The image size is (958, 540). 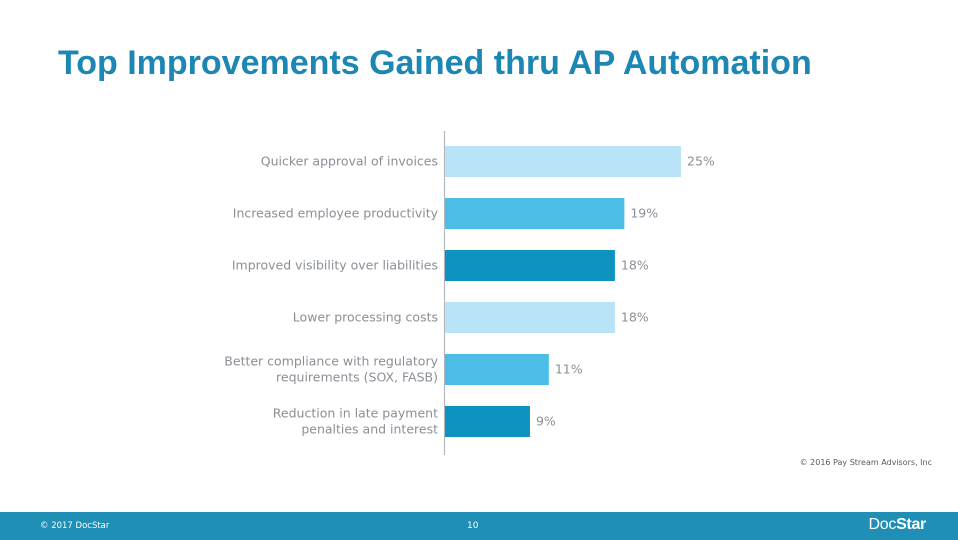 I want to click on category-label-3: Improved visibility over liabilities, so click(x=335, y=265).